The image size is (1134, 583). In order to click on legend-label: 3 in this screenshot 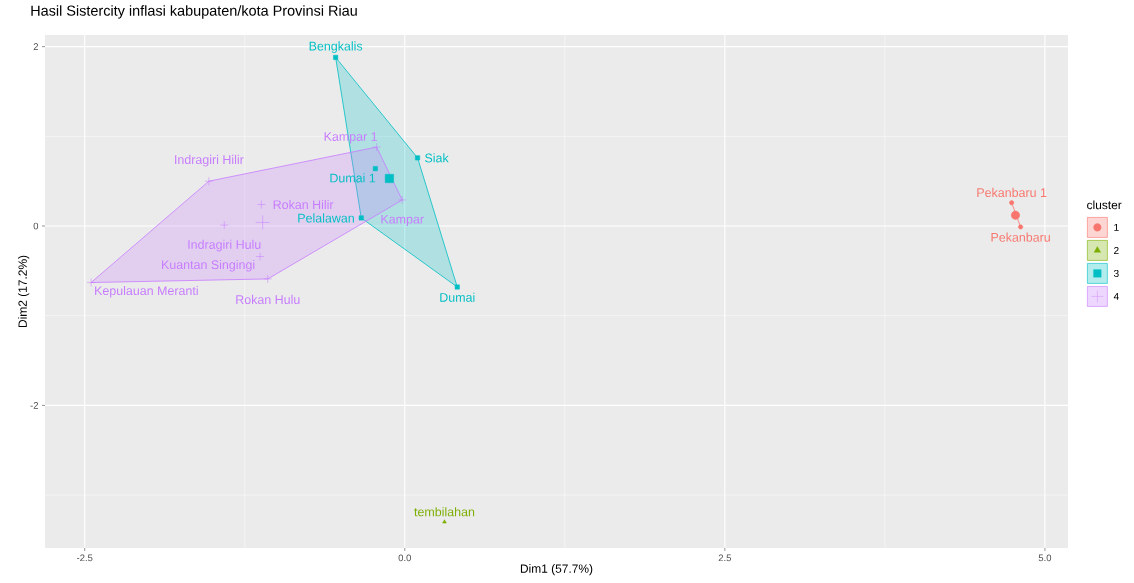, I will do `click(1116, 273)`.